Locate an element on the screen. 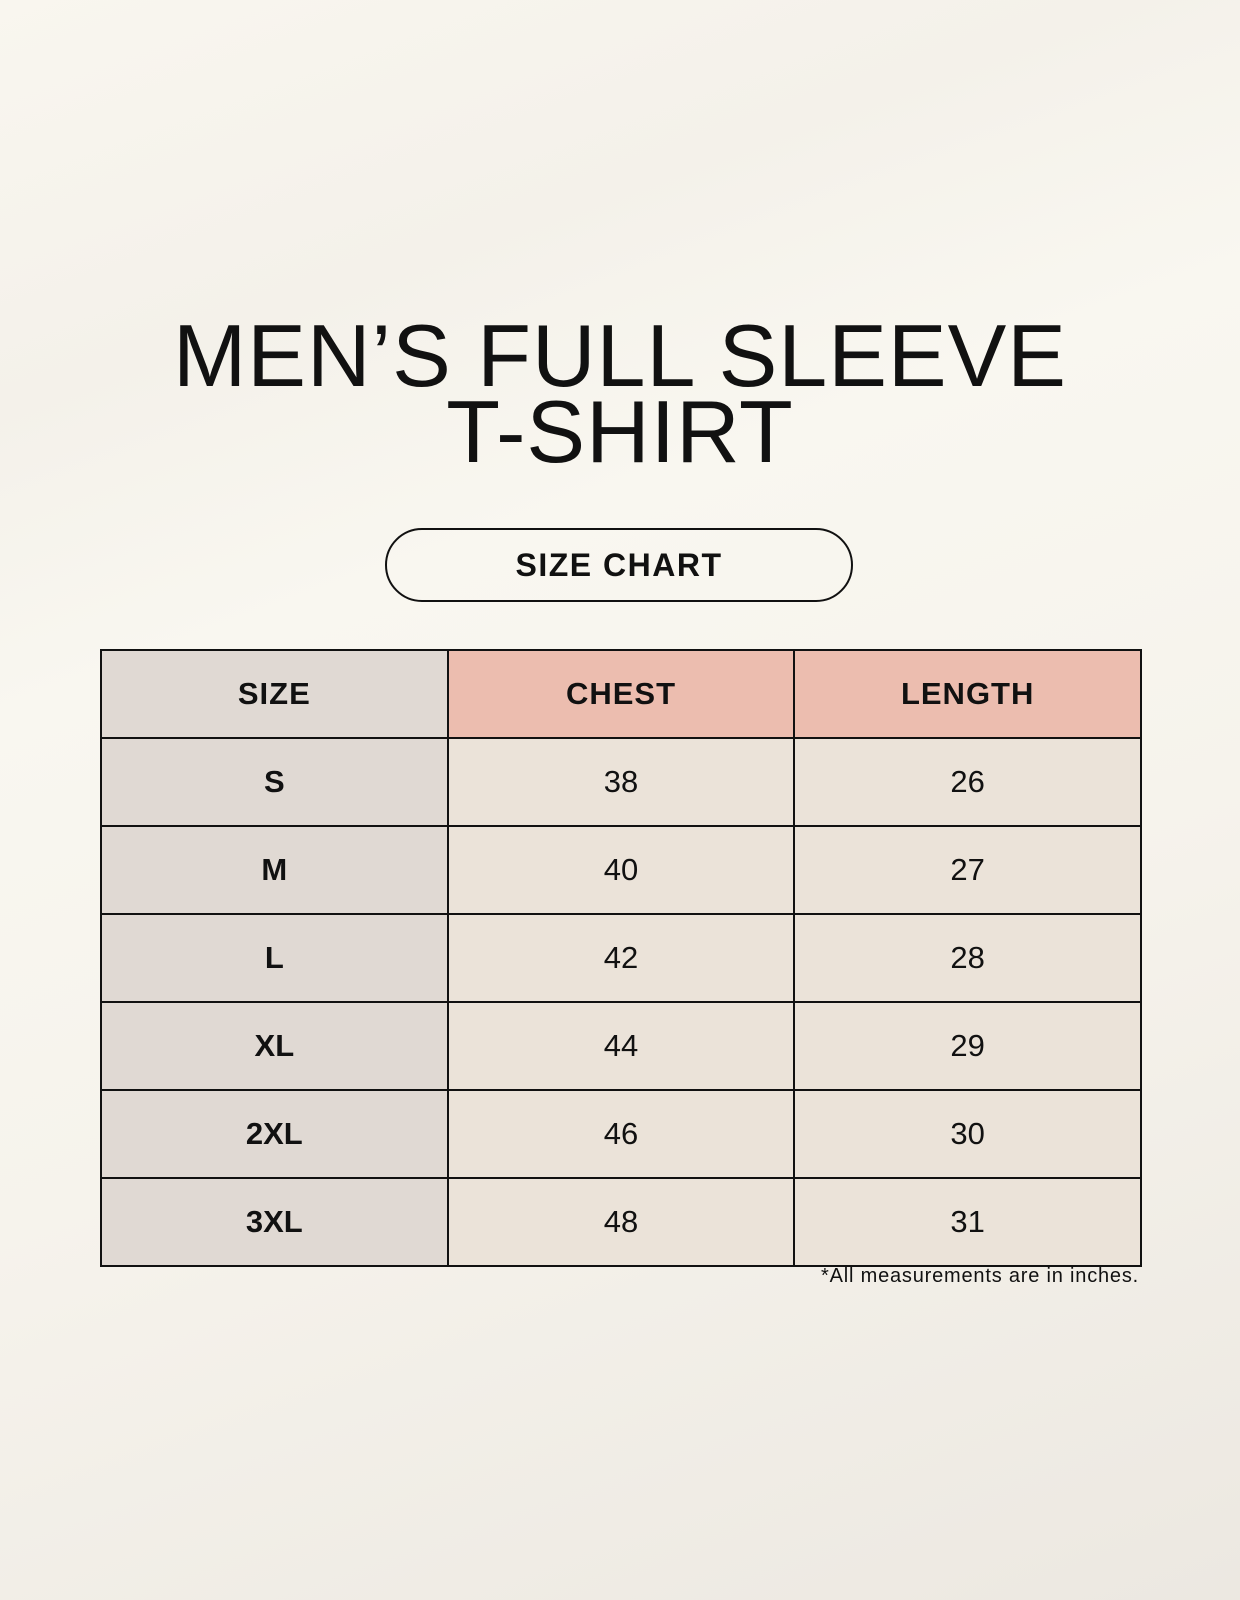  cell-chest: 38 is located at coordinates (621, 782).